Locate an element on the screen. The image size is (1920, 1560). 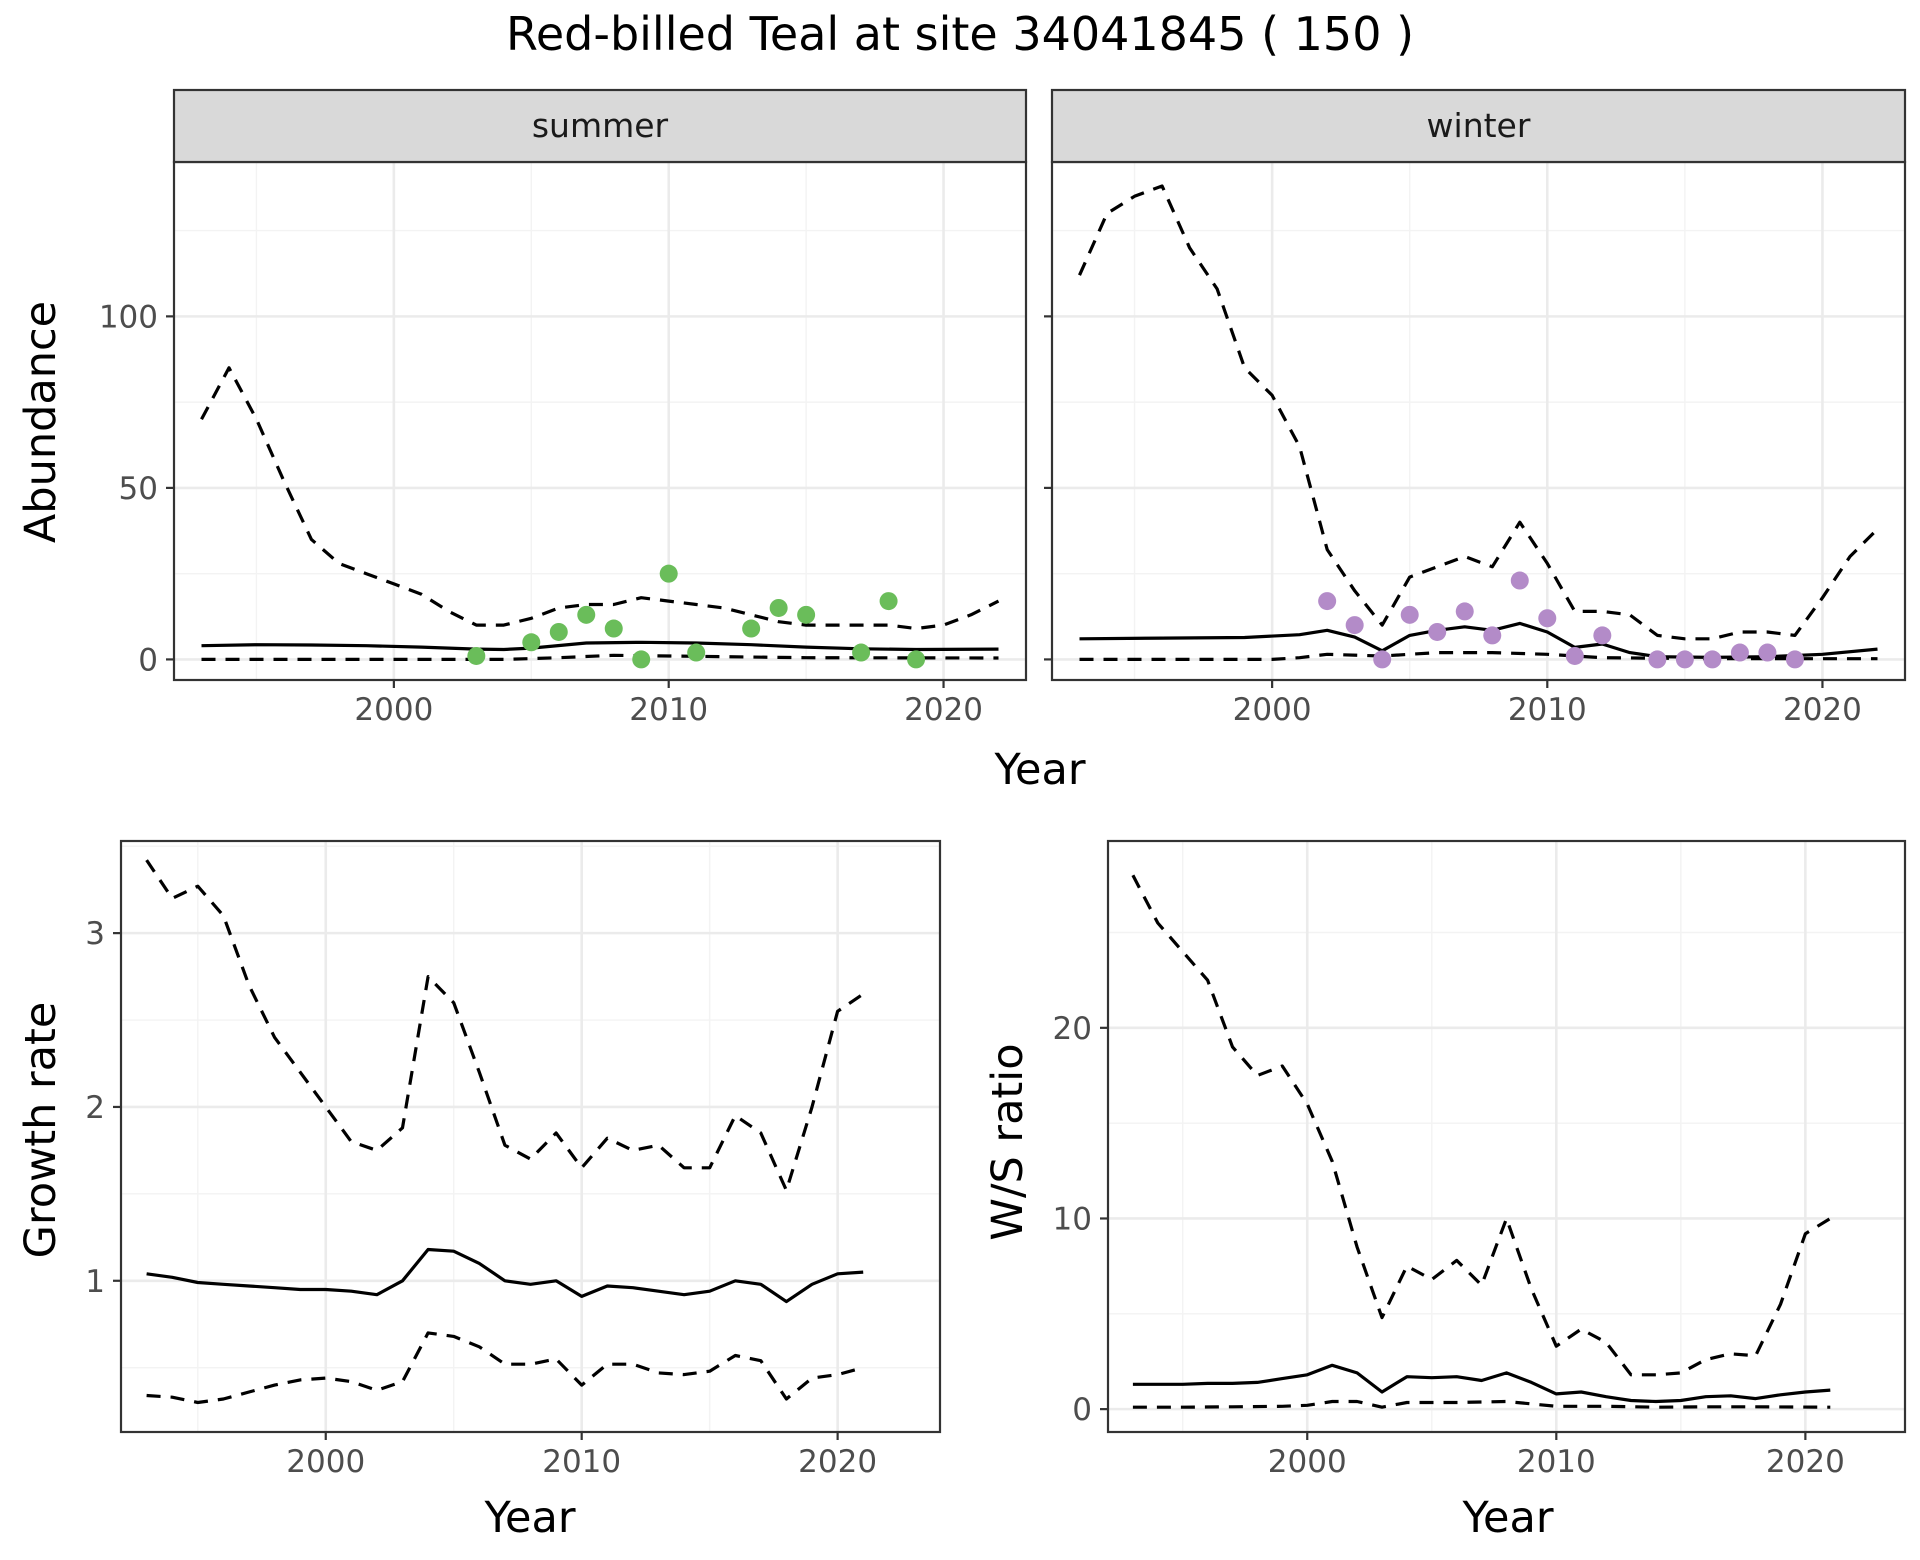
y-tick-label: 3 is located at coordinates (95, 934).